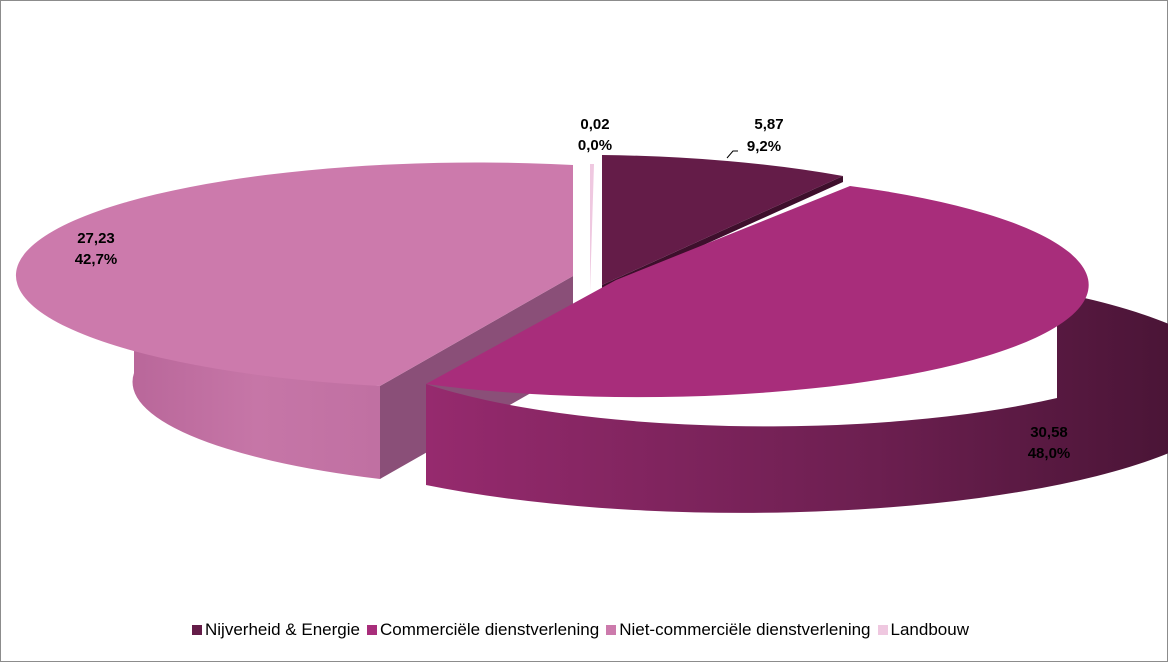 This screenshot has height=662, width=1168. Describe the element at coordinates (611, 630) in the screenshot. I see `legend-swatch-niet-commerciele` at that location.